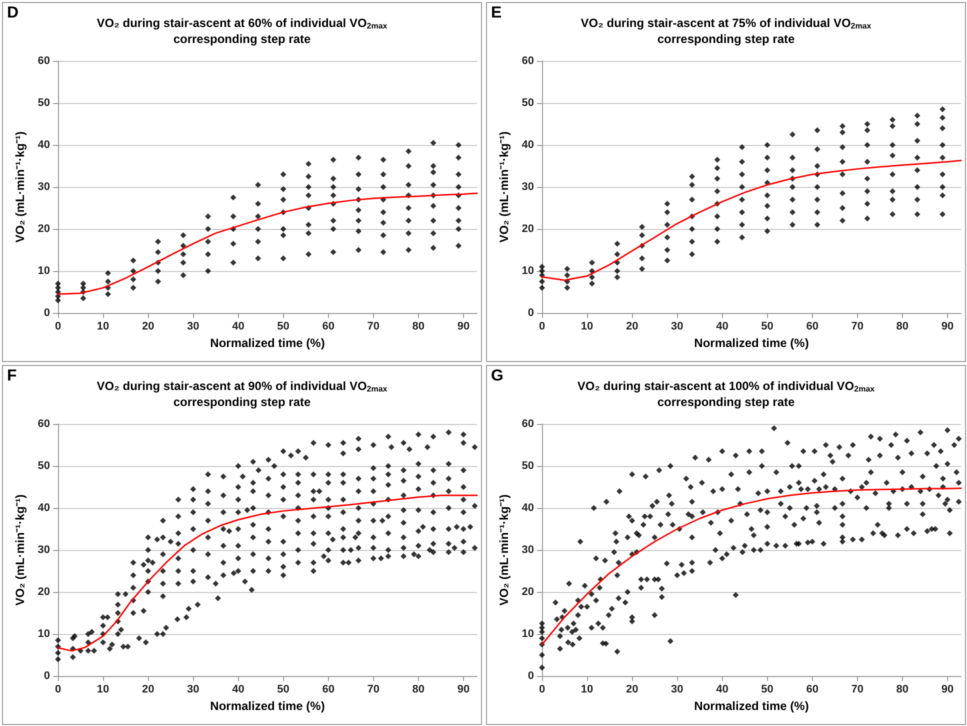  What do you see at coordinates (12, 376) in the screenshot?
I see `text: F` at bounding box center [12, 376].